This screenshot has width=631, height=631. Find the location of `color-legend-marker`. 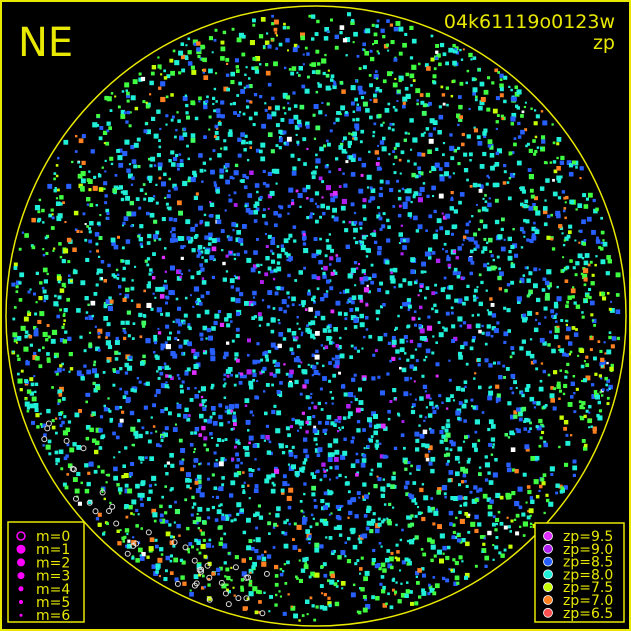

color-legend-marker is located at coordinates (548, 612).